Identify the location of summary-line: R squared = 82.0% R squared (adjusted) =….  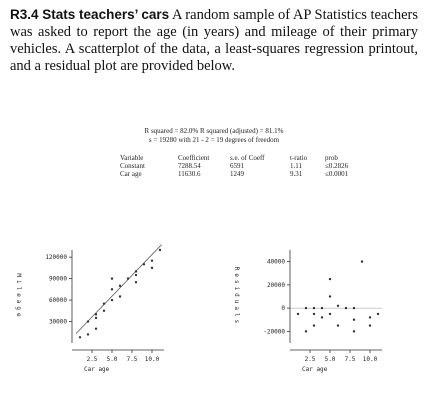
(214, 131).